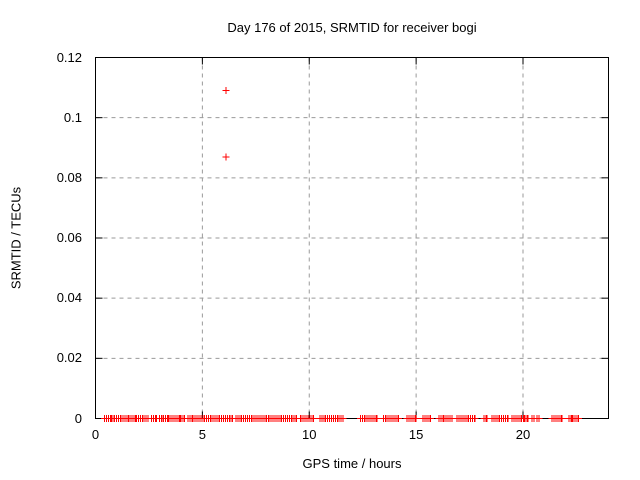  I want to click on y-tick-label: 0.02, so click(69, 358).